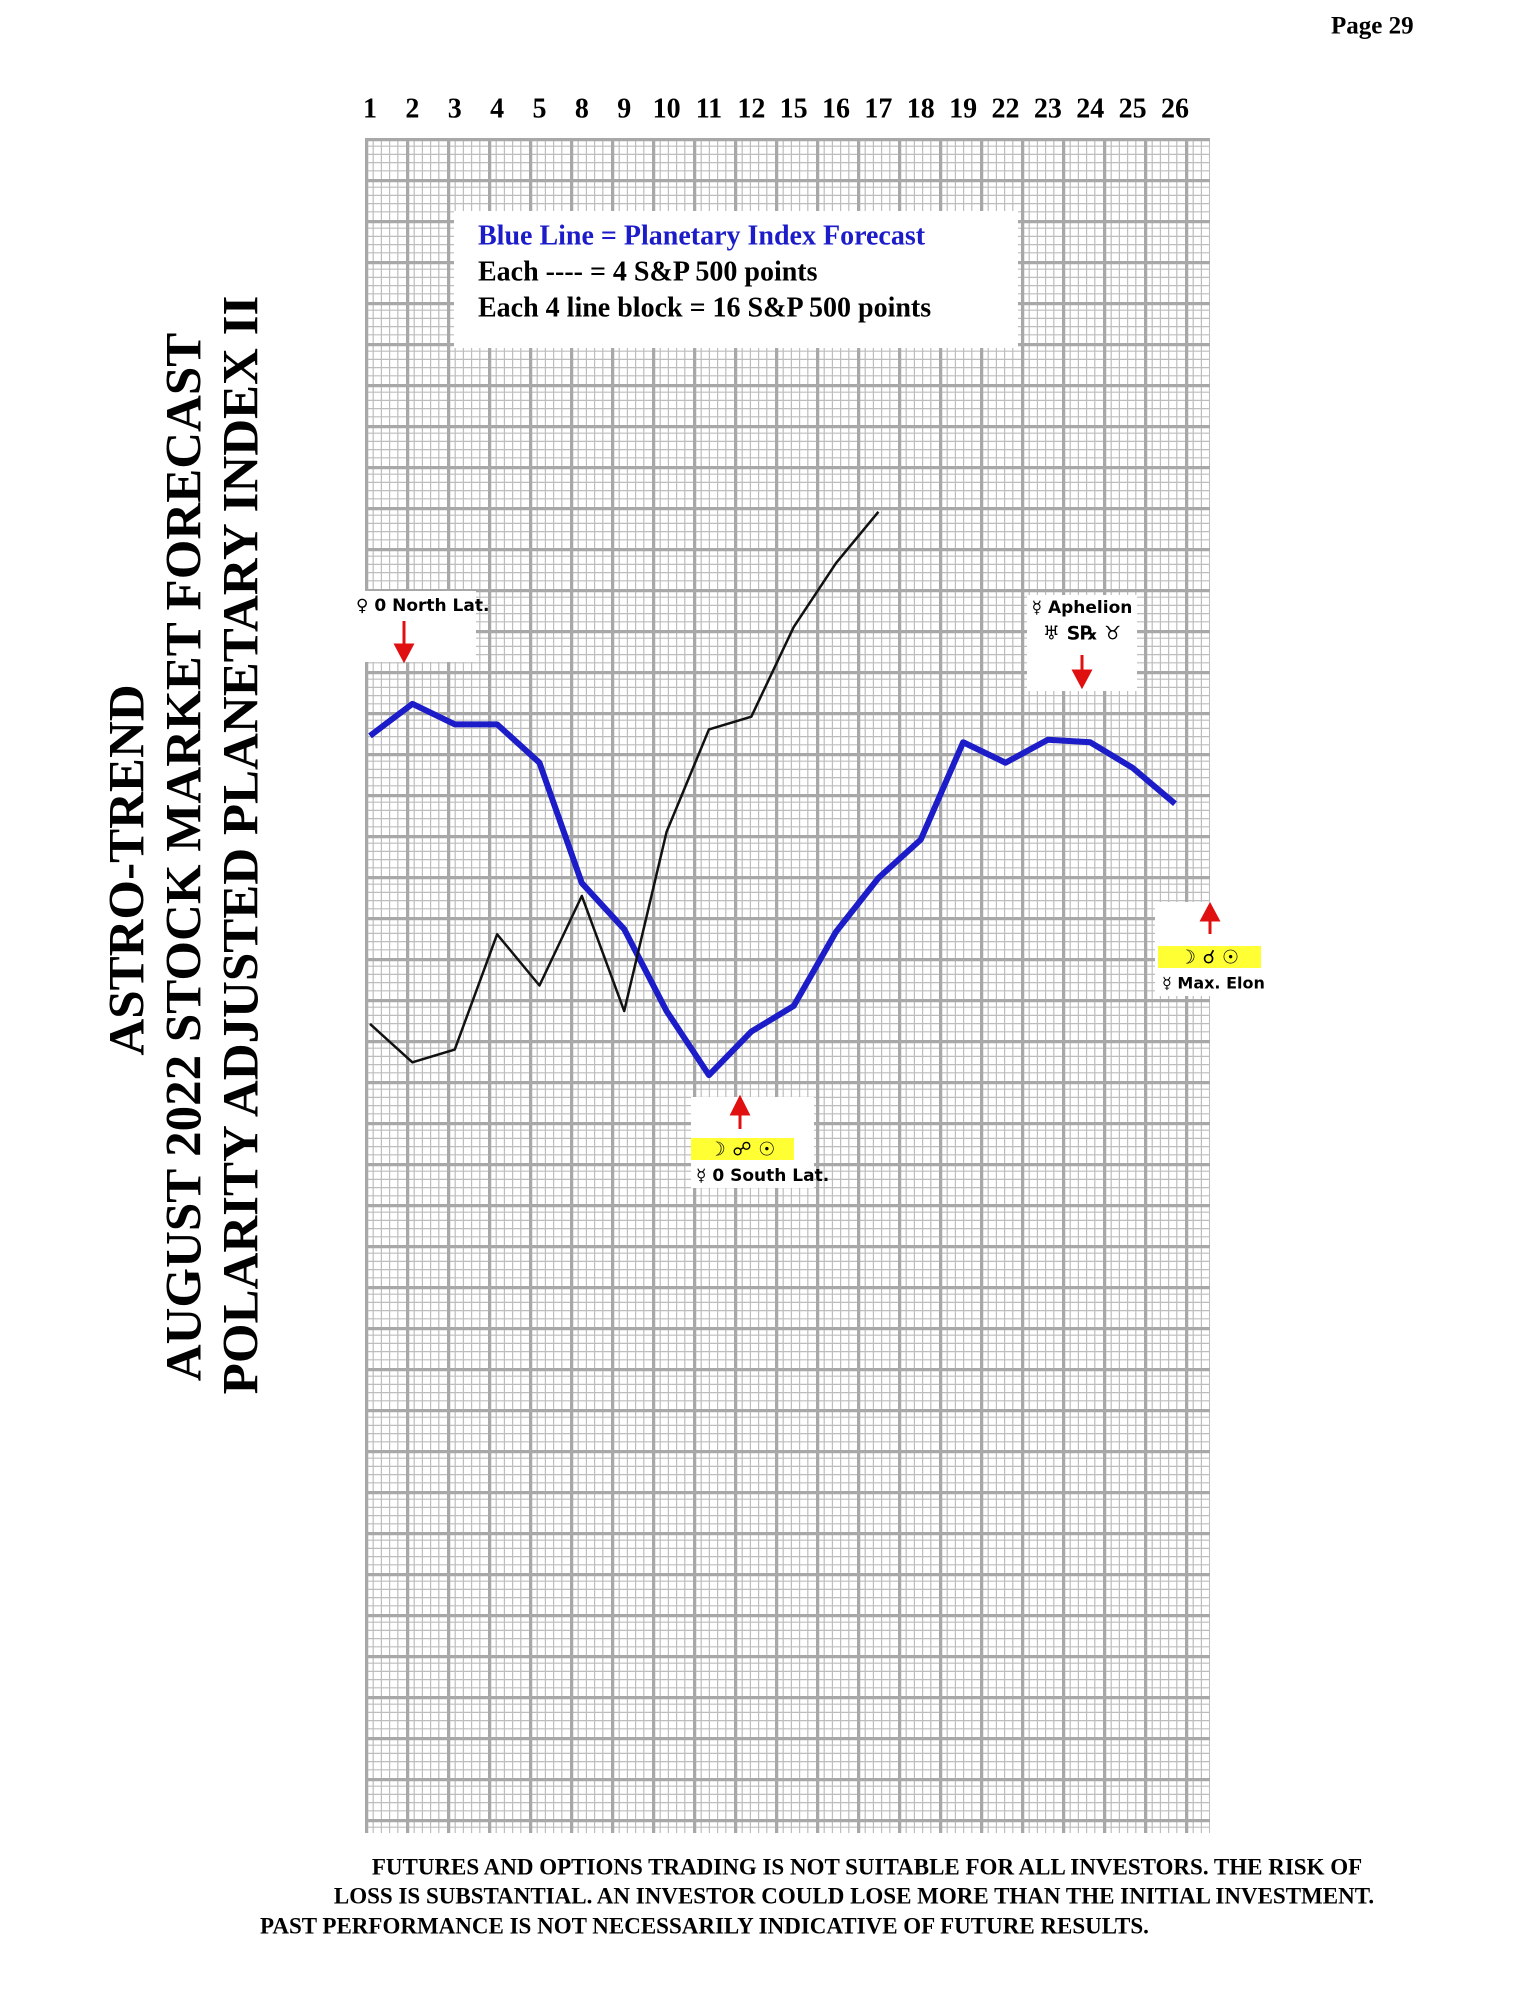 This screenshot has height=2011, width=1536. What do you see at coordinates (1372, 26) in the screenshot?
I see `page-number: Page 29` at bounding box center [1372, 26].